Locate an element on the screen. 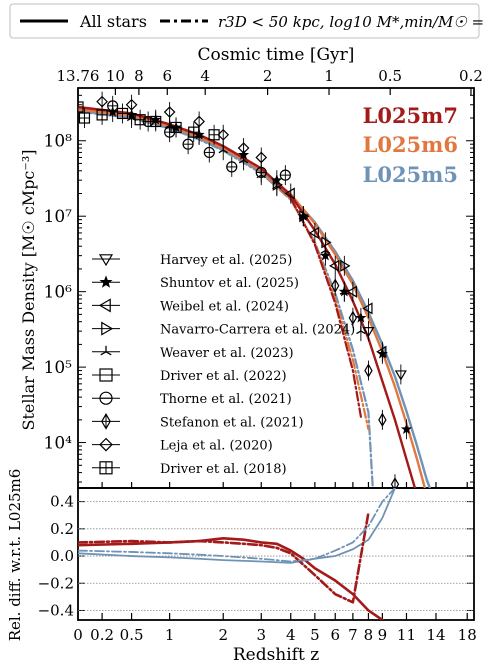 The height and width of the screenshot is (669, 489). top-axis-label: Cosmic time [Gyr] is located at coordinates (276, 55).